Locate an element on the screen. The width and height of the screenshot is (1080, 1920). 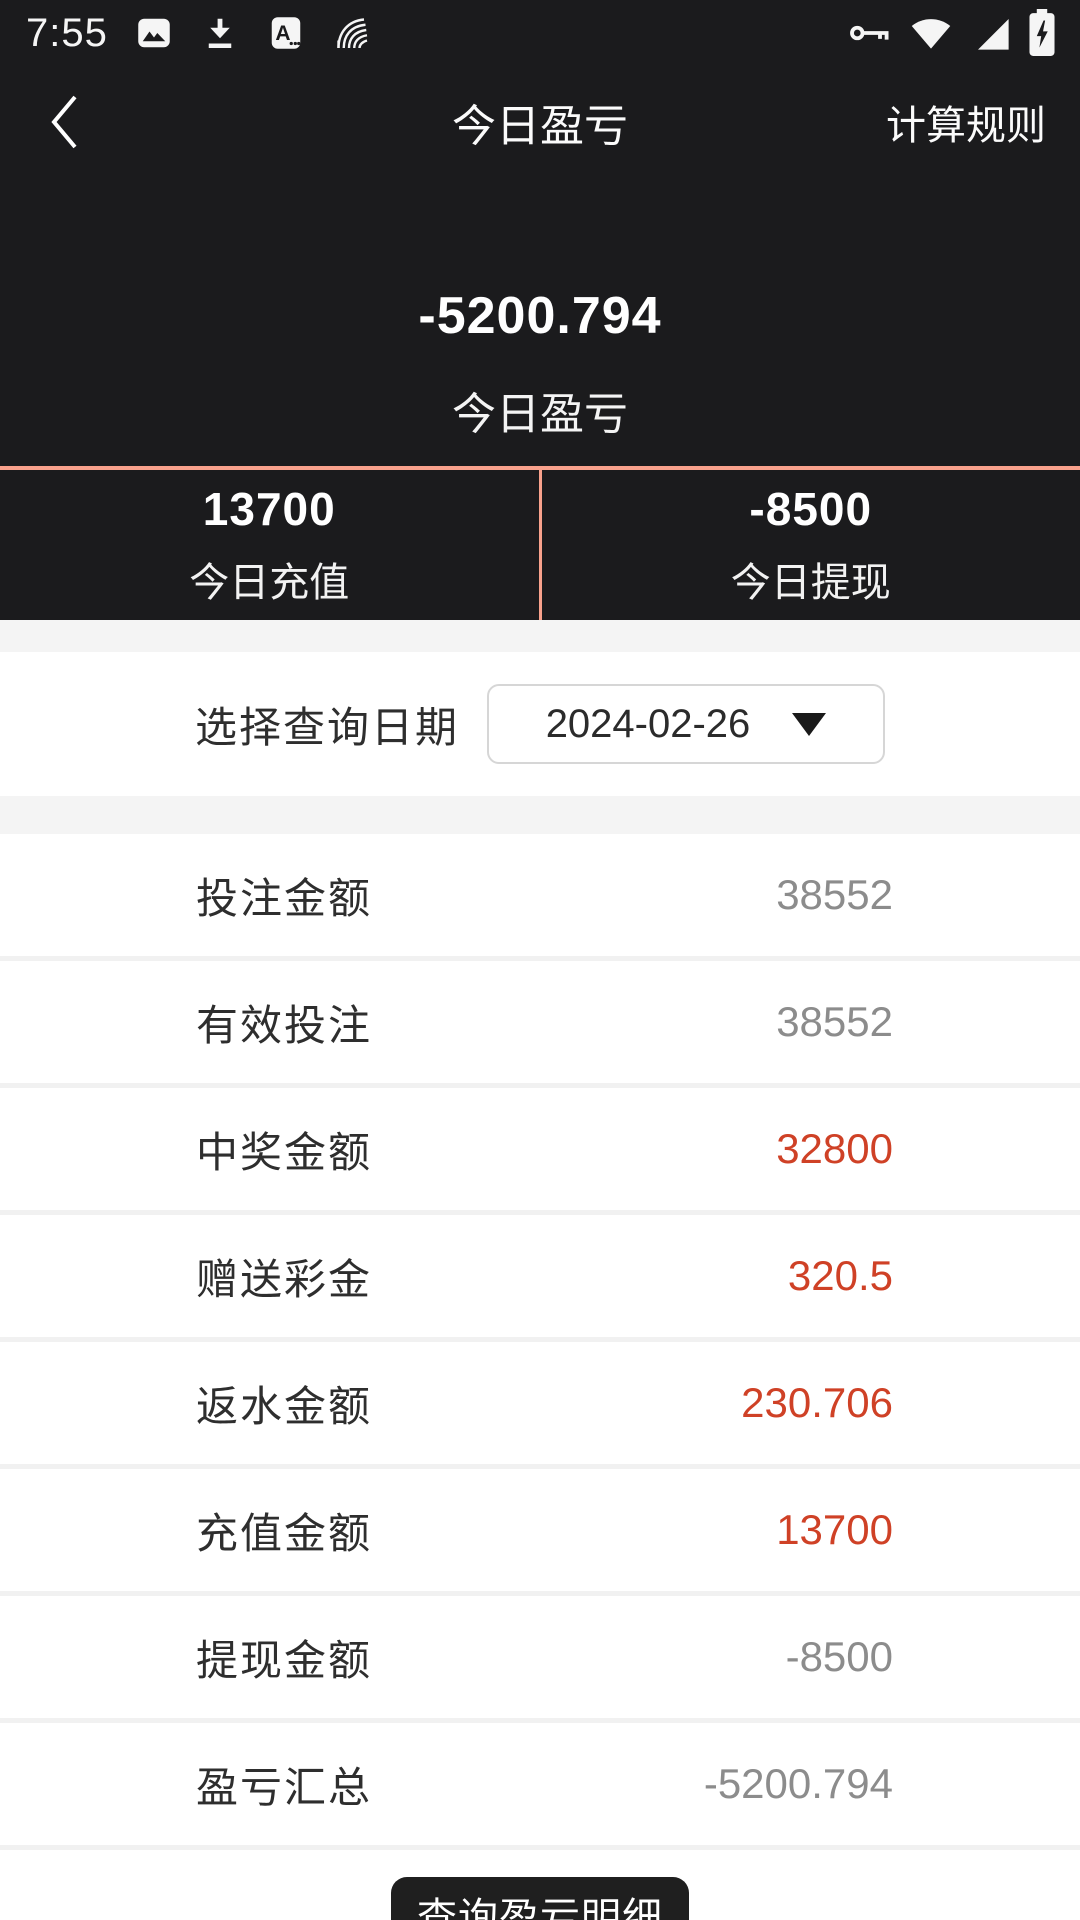
row-value: 13700 is located at coordinates (834, 1529).